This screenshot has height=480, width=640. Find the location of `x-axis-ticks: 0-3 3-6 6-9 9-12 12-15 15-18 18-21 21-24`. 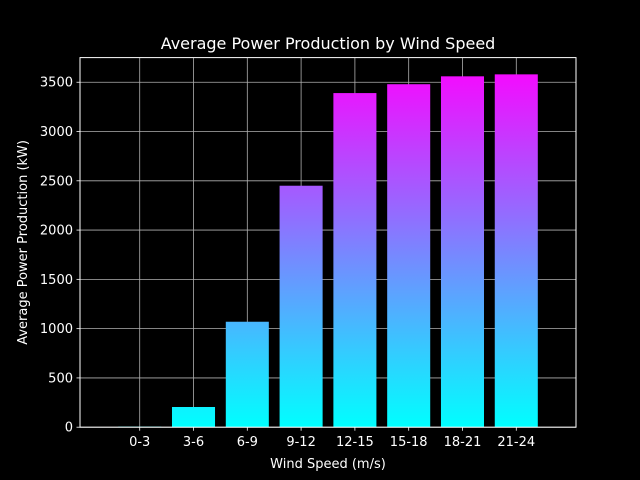

x-axis-ticks: 0-3 3-6 6-9 9-12 12-15 15-18 18-21 21-24 is located at coordinates (332, 438).